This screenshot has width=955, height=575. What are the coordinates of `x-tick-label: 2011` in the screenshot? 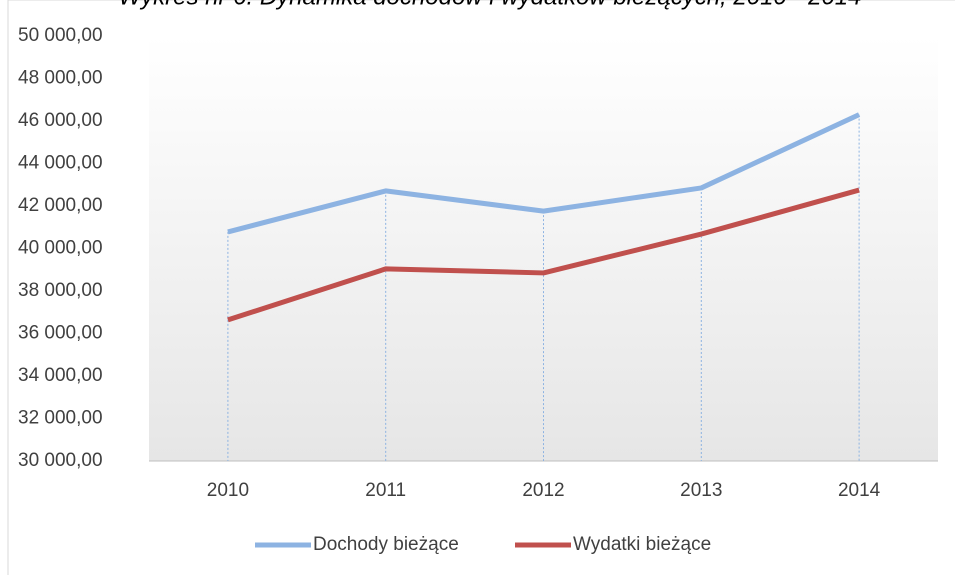 It's located at (385, 490).